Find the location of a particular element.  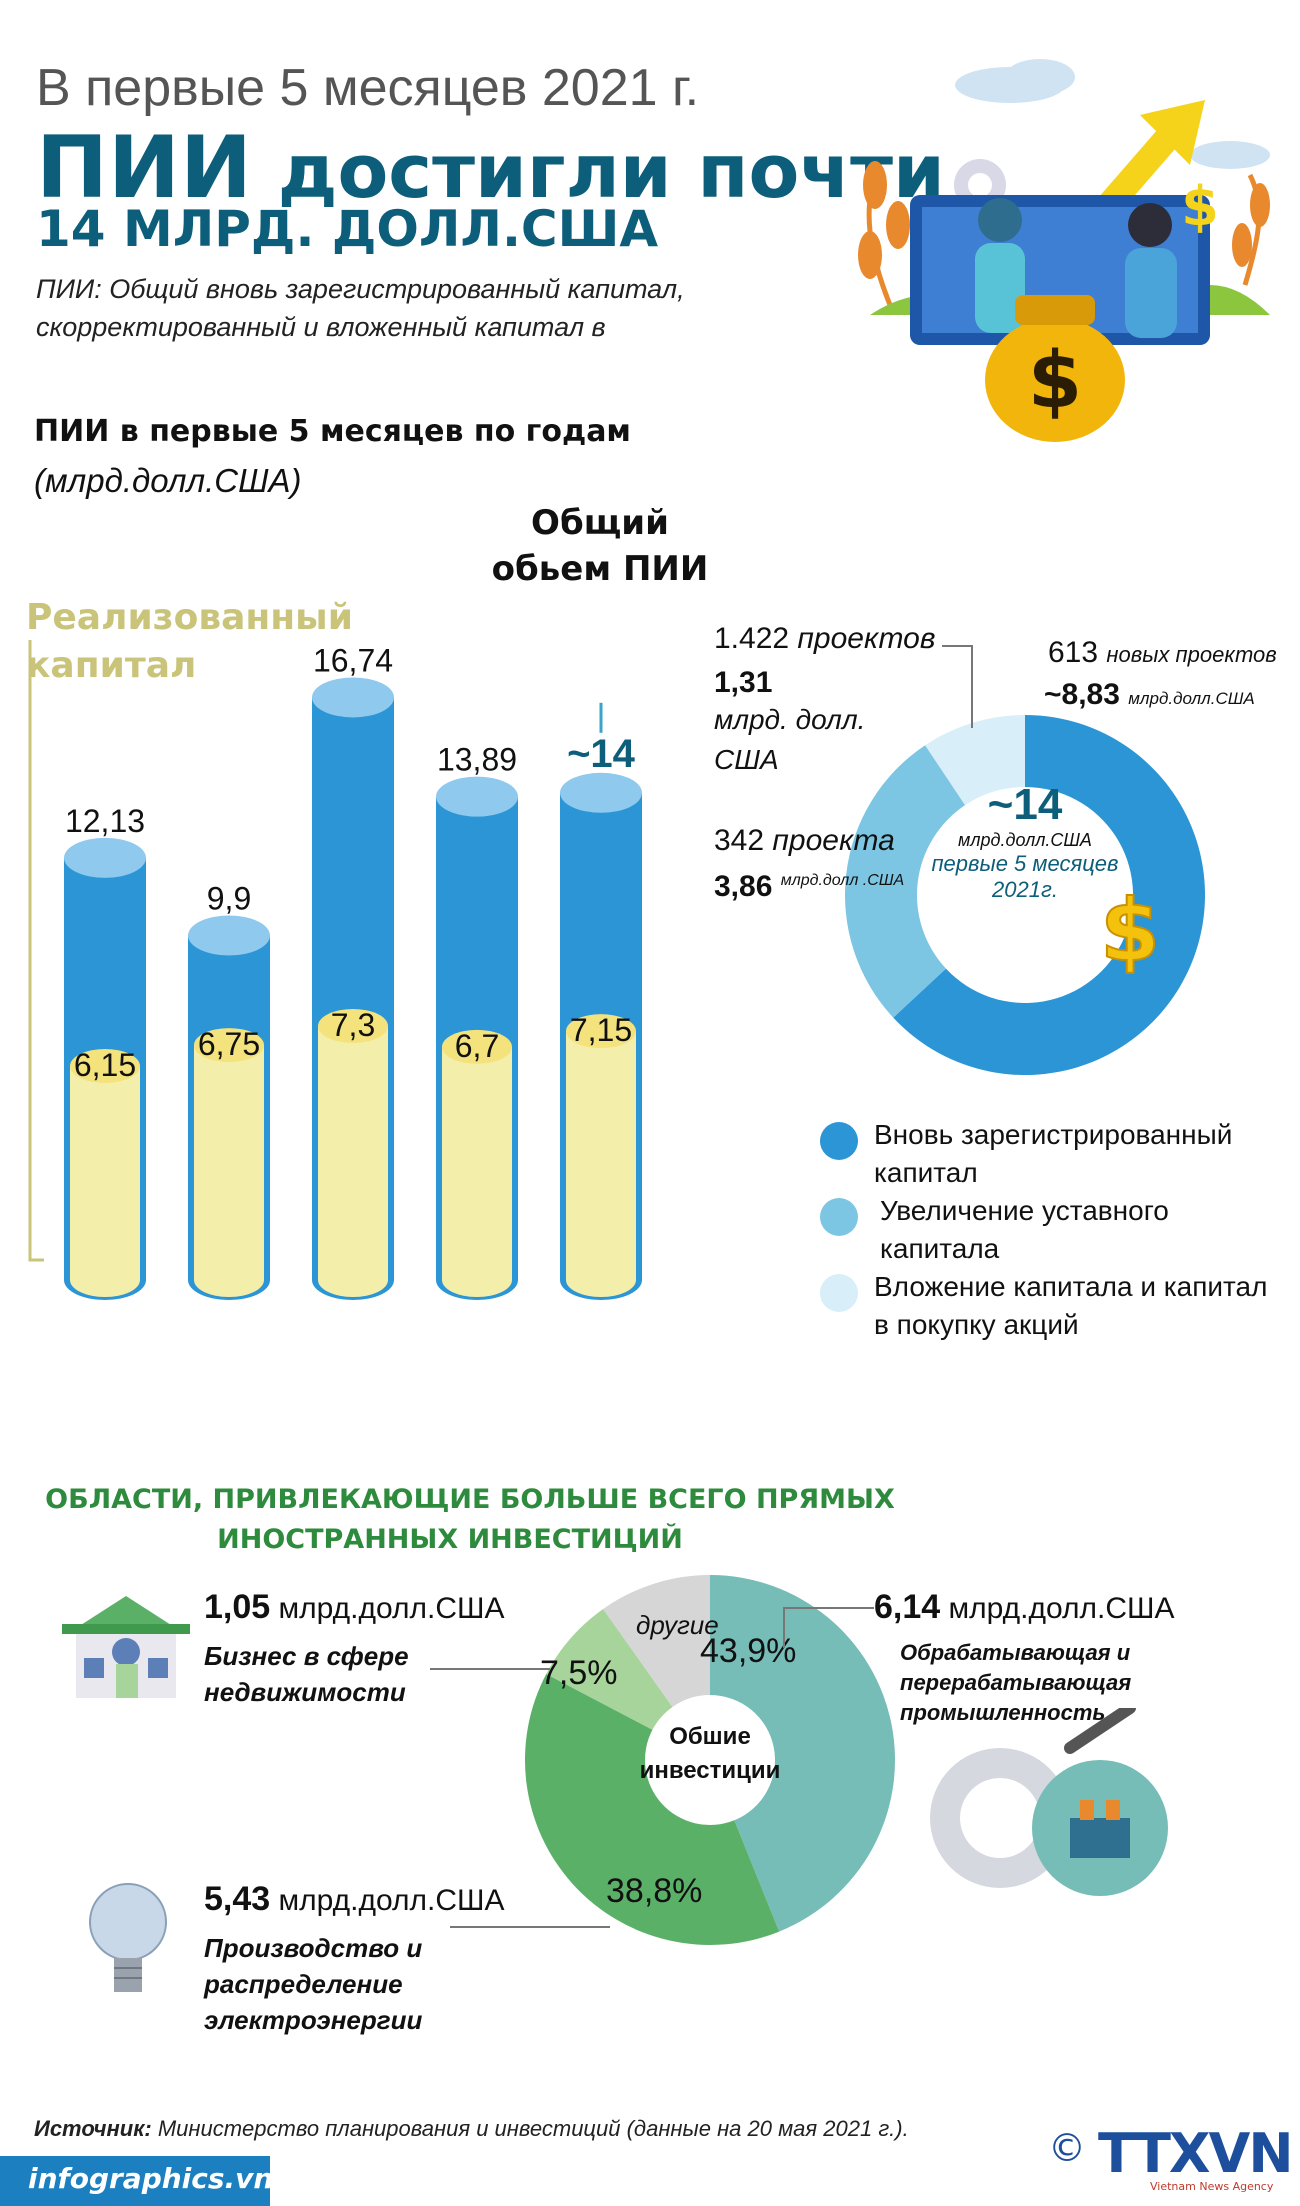

realized-value-label: 6,7 is located at coordinates (477, 1046).